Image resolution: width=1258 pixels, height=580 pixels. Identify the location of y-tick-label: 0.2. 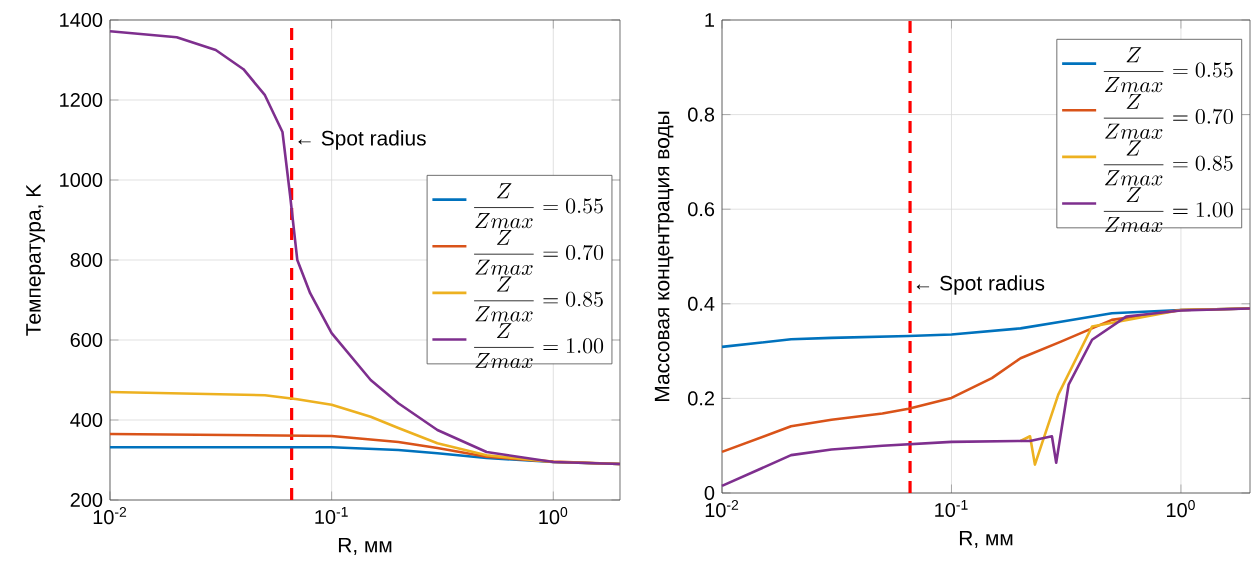
(701, 398).